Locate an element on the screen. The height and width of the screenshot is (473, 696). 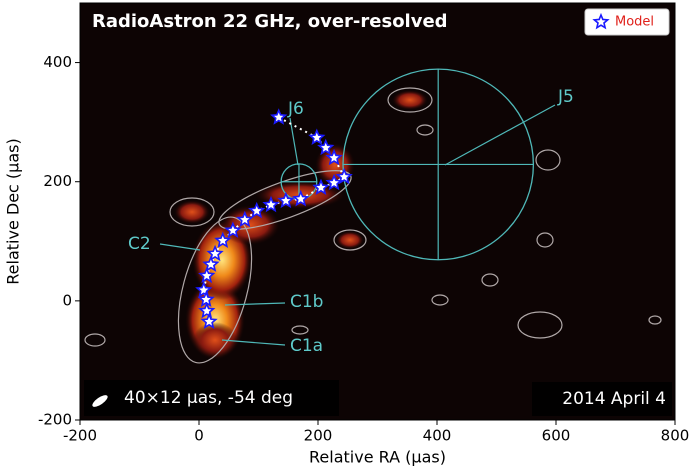
y-tick-label: 200 is located at coordinates (57, 181).